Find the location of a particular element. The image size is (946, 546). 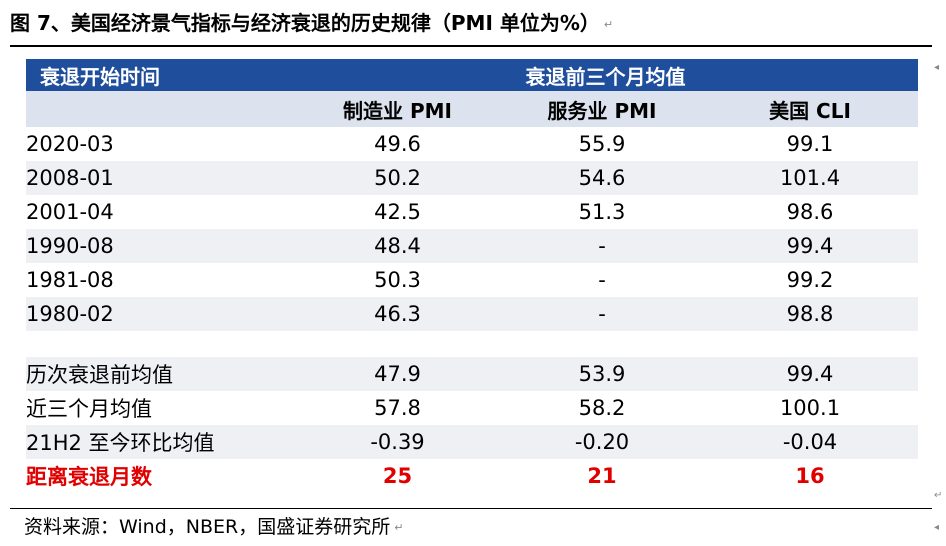

cell-value: 98.6 is located at coordinates (810, 212).